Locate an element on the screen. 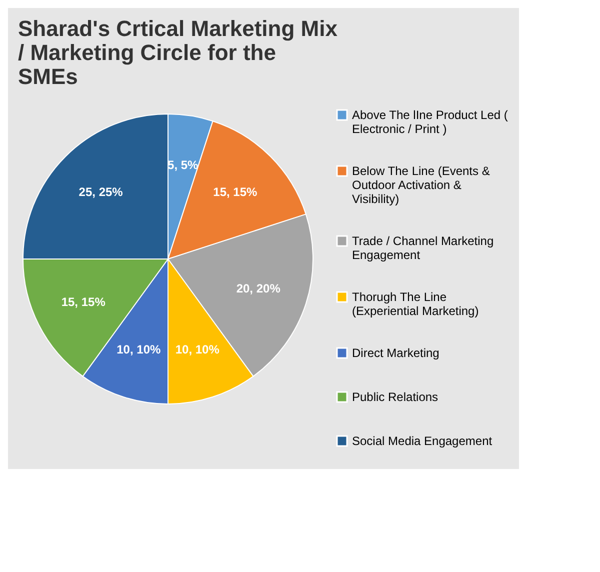 Image resolution: width=600 pixels, height=572 pixels. legend-label: Above The lIne Product Led ( Electronic / Print ) is located at coordinates (430, 122).